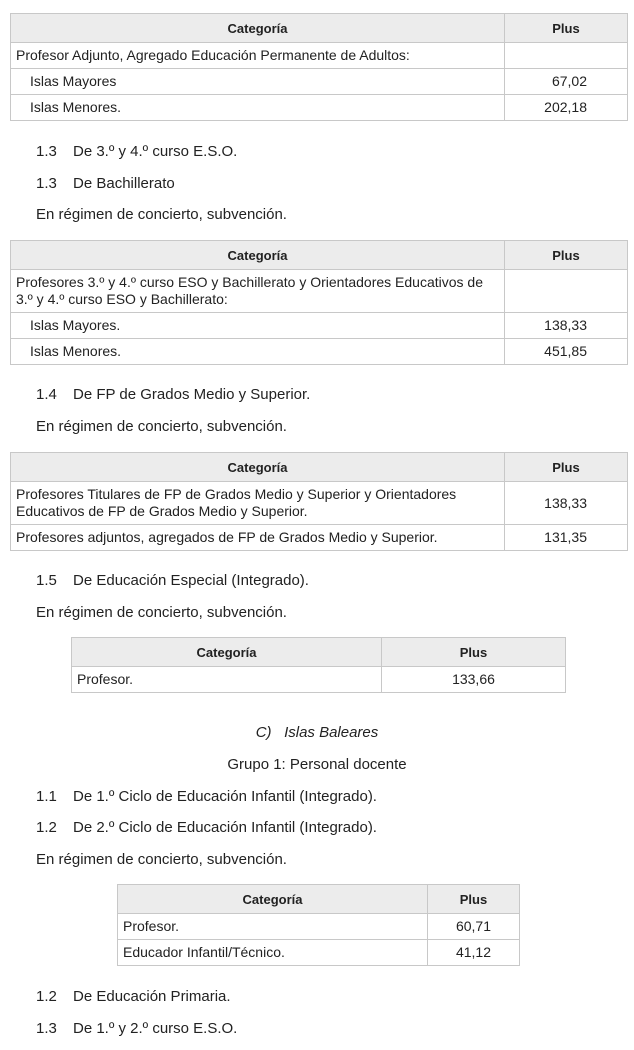 This screenshot has width=634, height=1050. I want to click on table-row: Educador Infantil/Técnico. 41,12, so click(318, 952).